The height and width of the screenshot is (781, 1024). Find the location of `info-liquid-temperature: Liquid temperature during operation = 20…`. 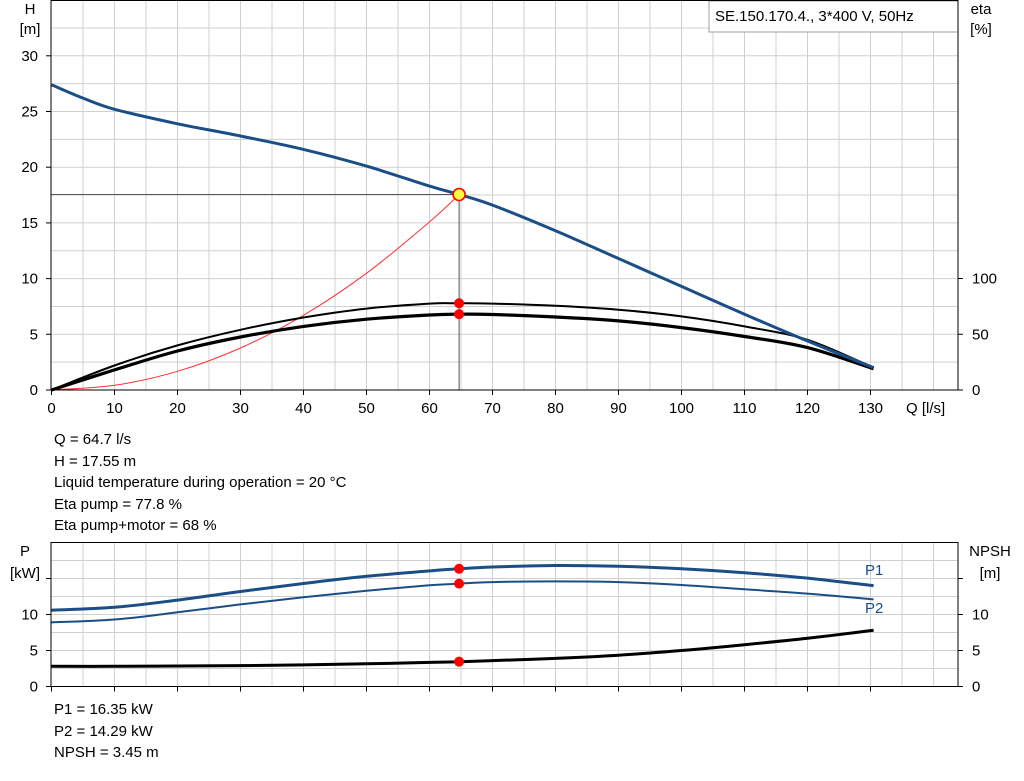

info-liquid-temperature: Liquid temperature during operation = 20… is located at coordinates (200, 482).